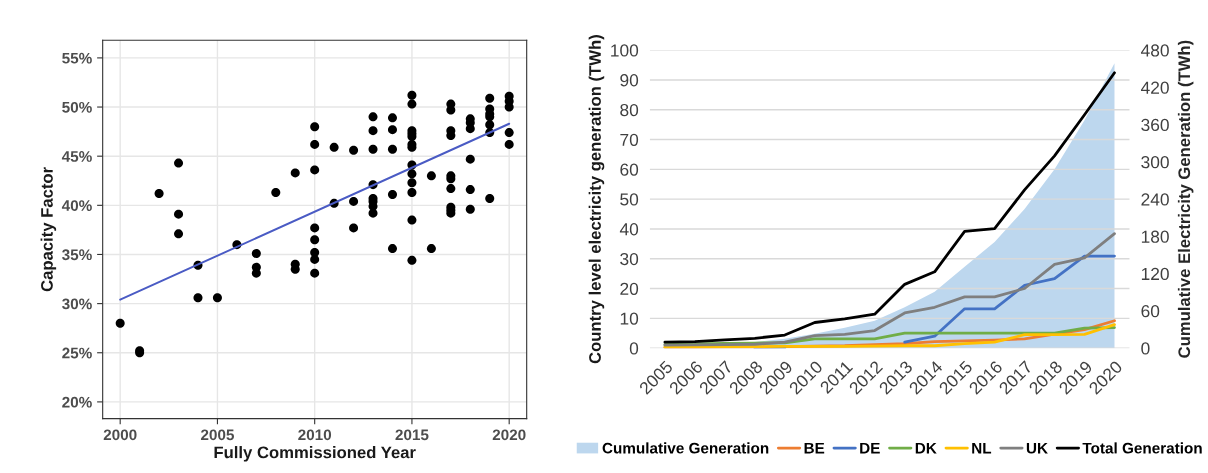  Describe the element at coordinates (1145, 348) in the screenshot. I see `y2-tick-label: 0` at that location.